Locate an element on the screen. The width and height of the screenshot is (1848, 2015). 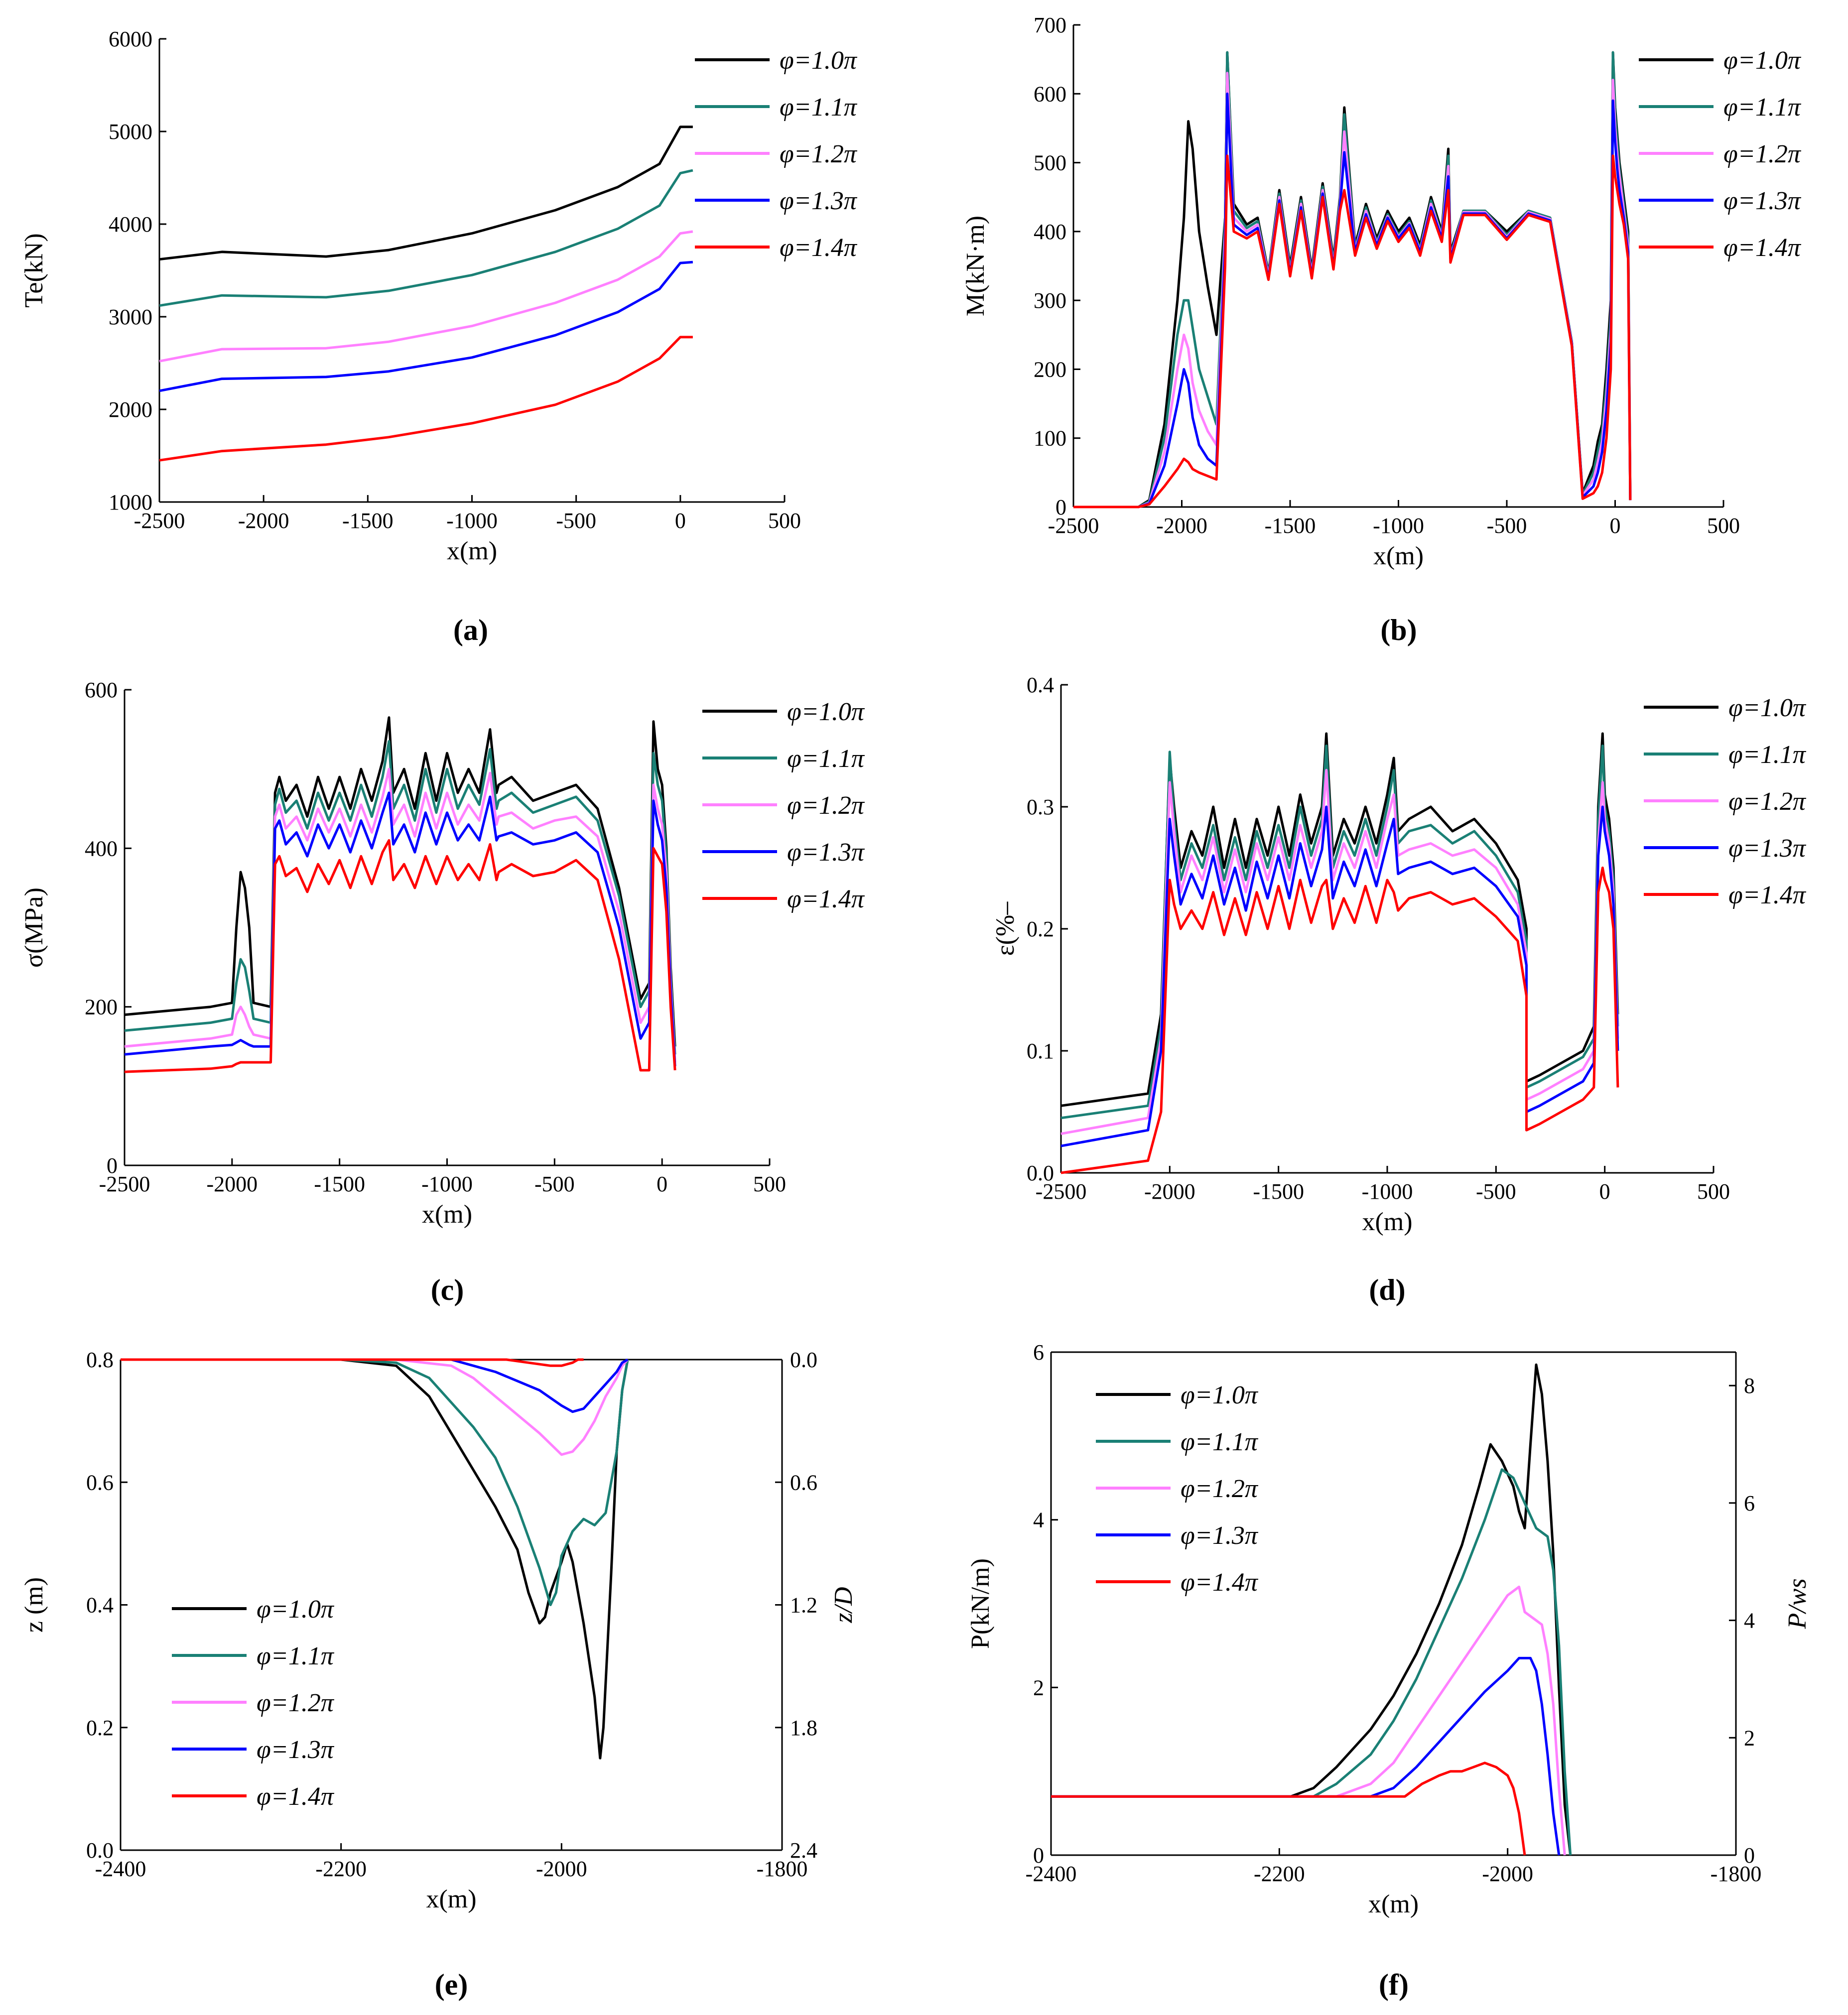
y-tick-label: 500 is located at coordinates (1050, 163).